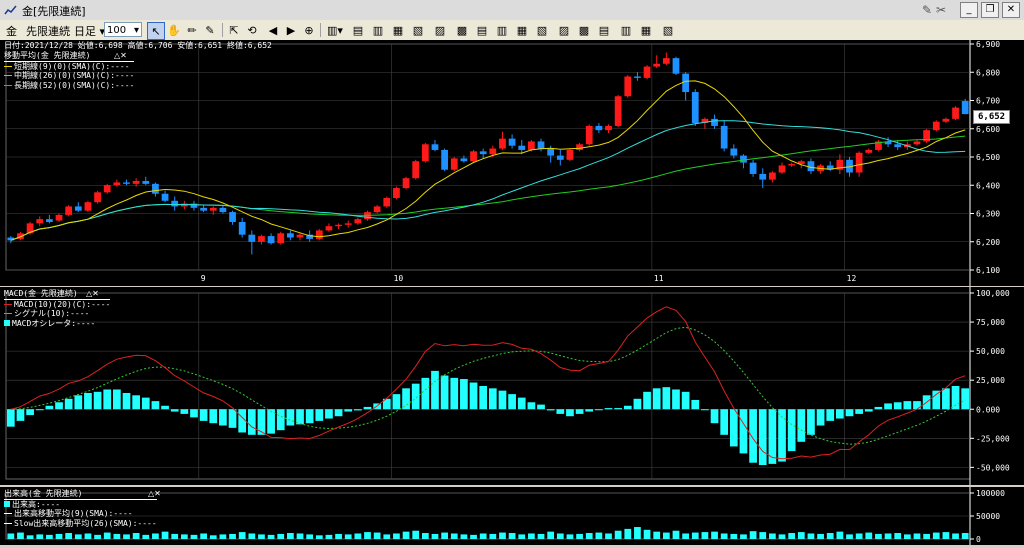  What do you see at coordinates (668, 30) in the screenshot?
I see `indicator-icon-16: ▧` at bounding box center [668, 30].